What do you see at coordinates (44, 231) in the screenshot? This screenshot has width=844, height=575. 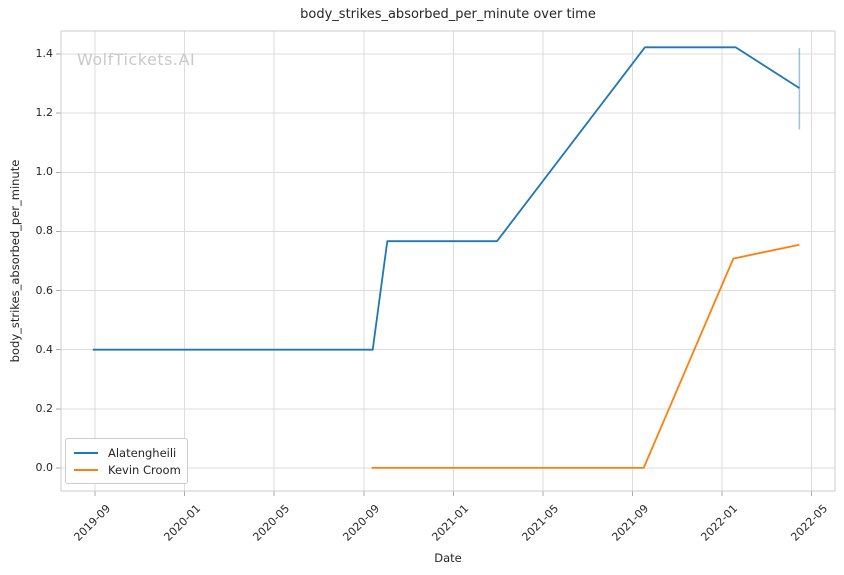 I see `y-tick-label: 0.8` at bounding box center [44, 231].